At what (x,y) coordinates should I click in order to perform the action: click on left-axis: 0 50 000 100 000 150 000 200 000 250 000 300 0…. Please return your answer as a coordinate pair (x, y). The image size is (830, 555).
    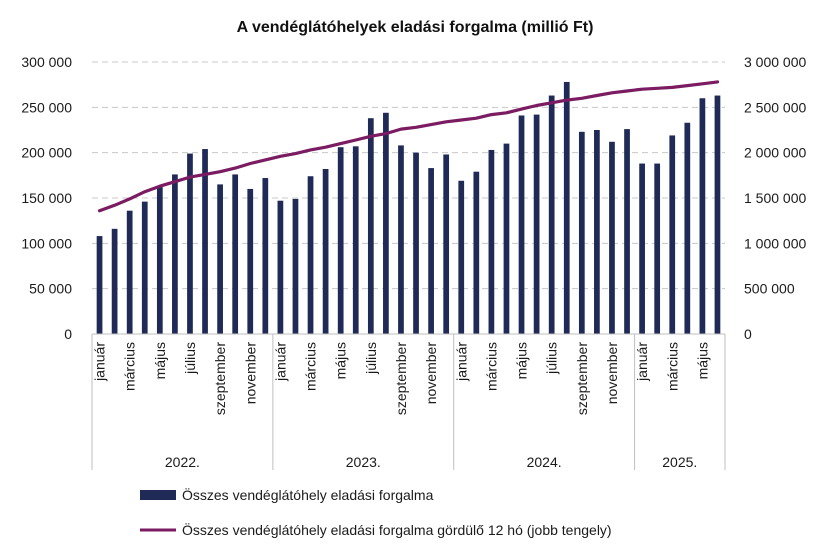
    Looking at the image, I should click on (46, 198).